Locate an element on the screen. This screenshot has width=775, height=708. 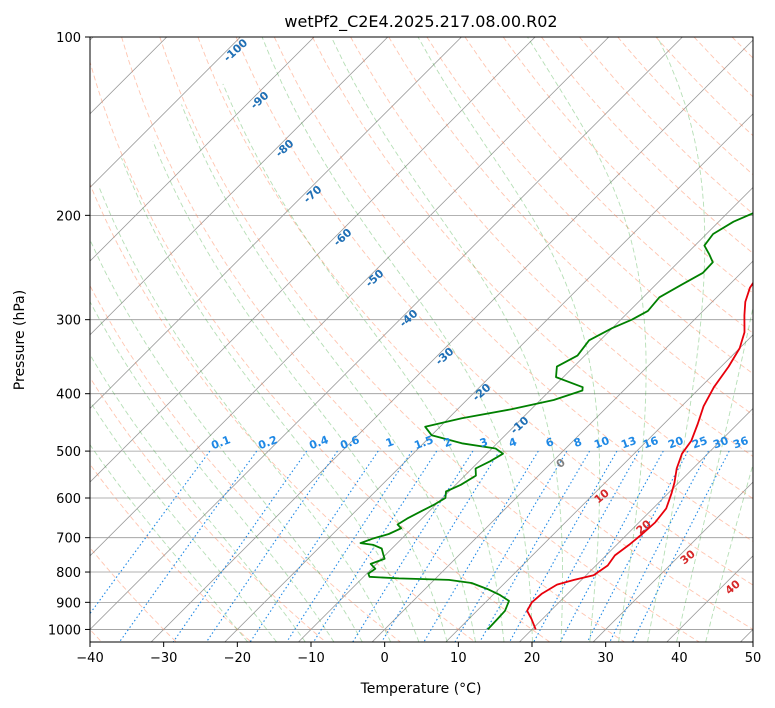
mixing-ratio-label: 4 is located at coordinates (513, 442).